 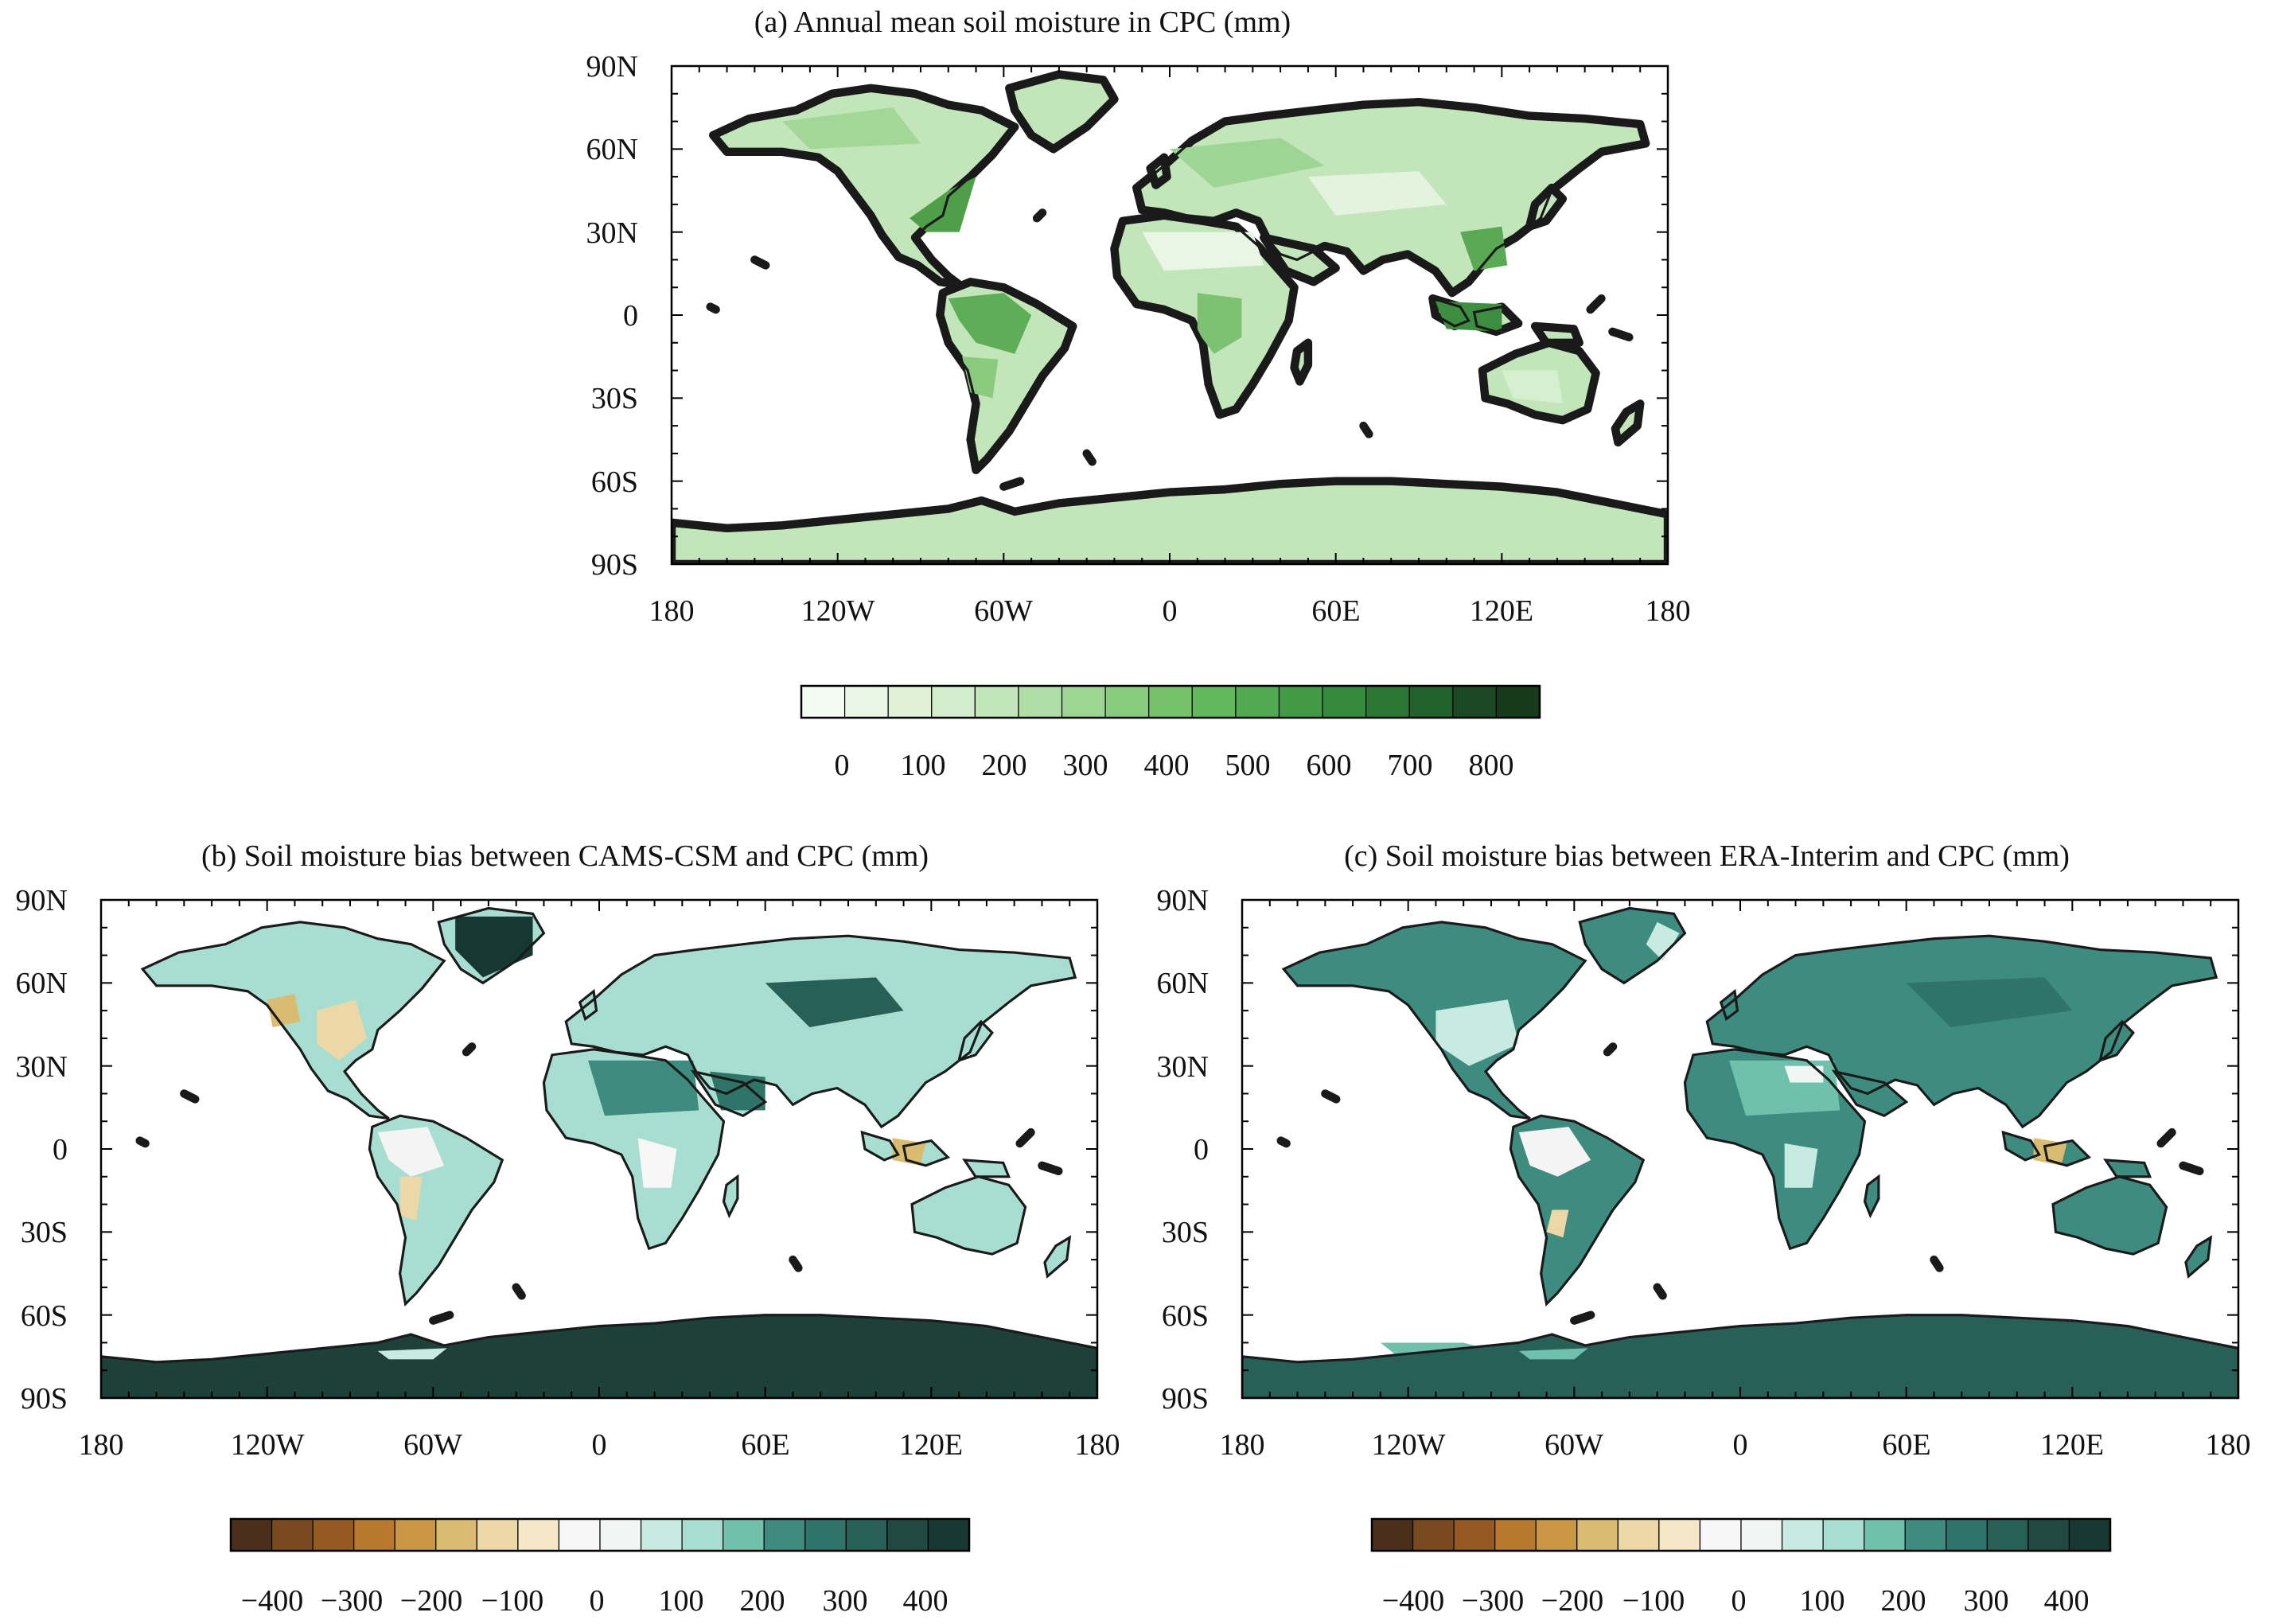 What do you see at coordinates (42, 1067) in the screenshot?
I see `panel-b-lat-label: 30N` at bounding box center [42, 1067].